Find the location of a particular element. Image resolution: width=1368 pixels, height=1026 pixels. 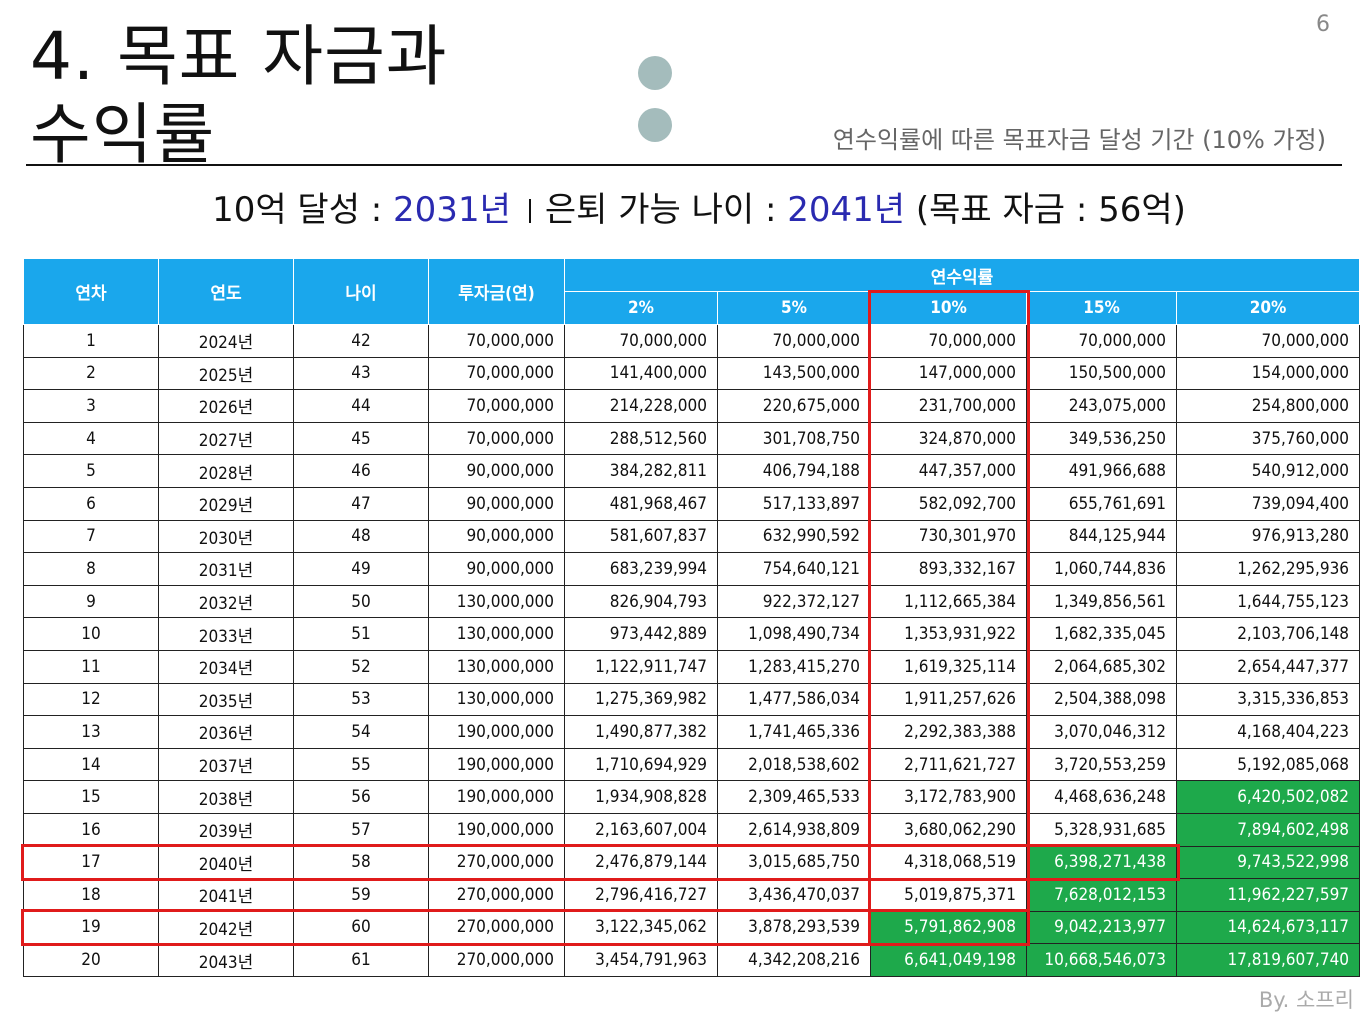

cell-year: 2041년 is located at coordinates (226, 895).